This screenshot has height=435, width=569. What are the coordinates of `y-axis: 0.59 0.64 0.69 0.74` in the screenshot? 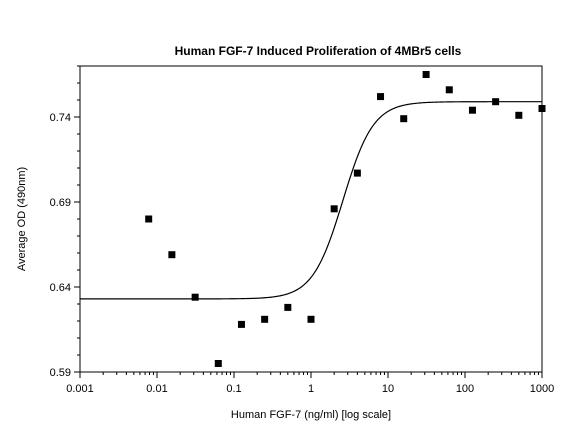 It's located at (65, 222).